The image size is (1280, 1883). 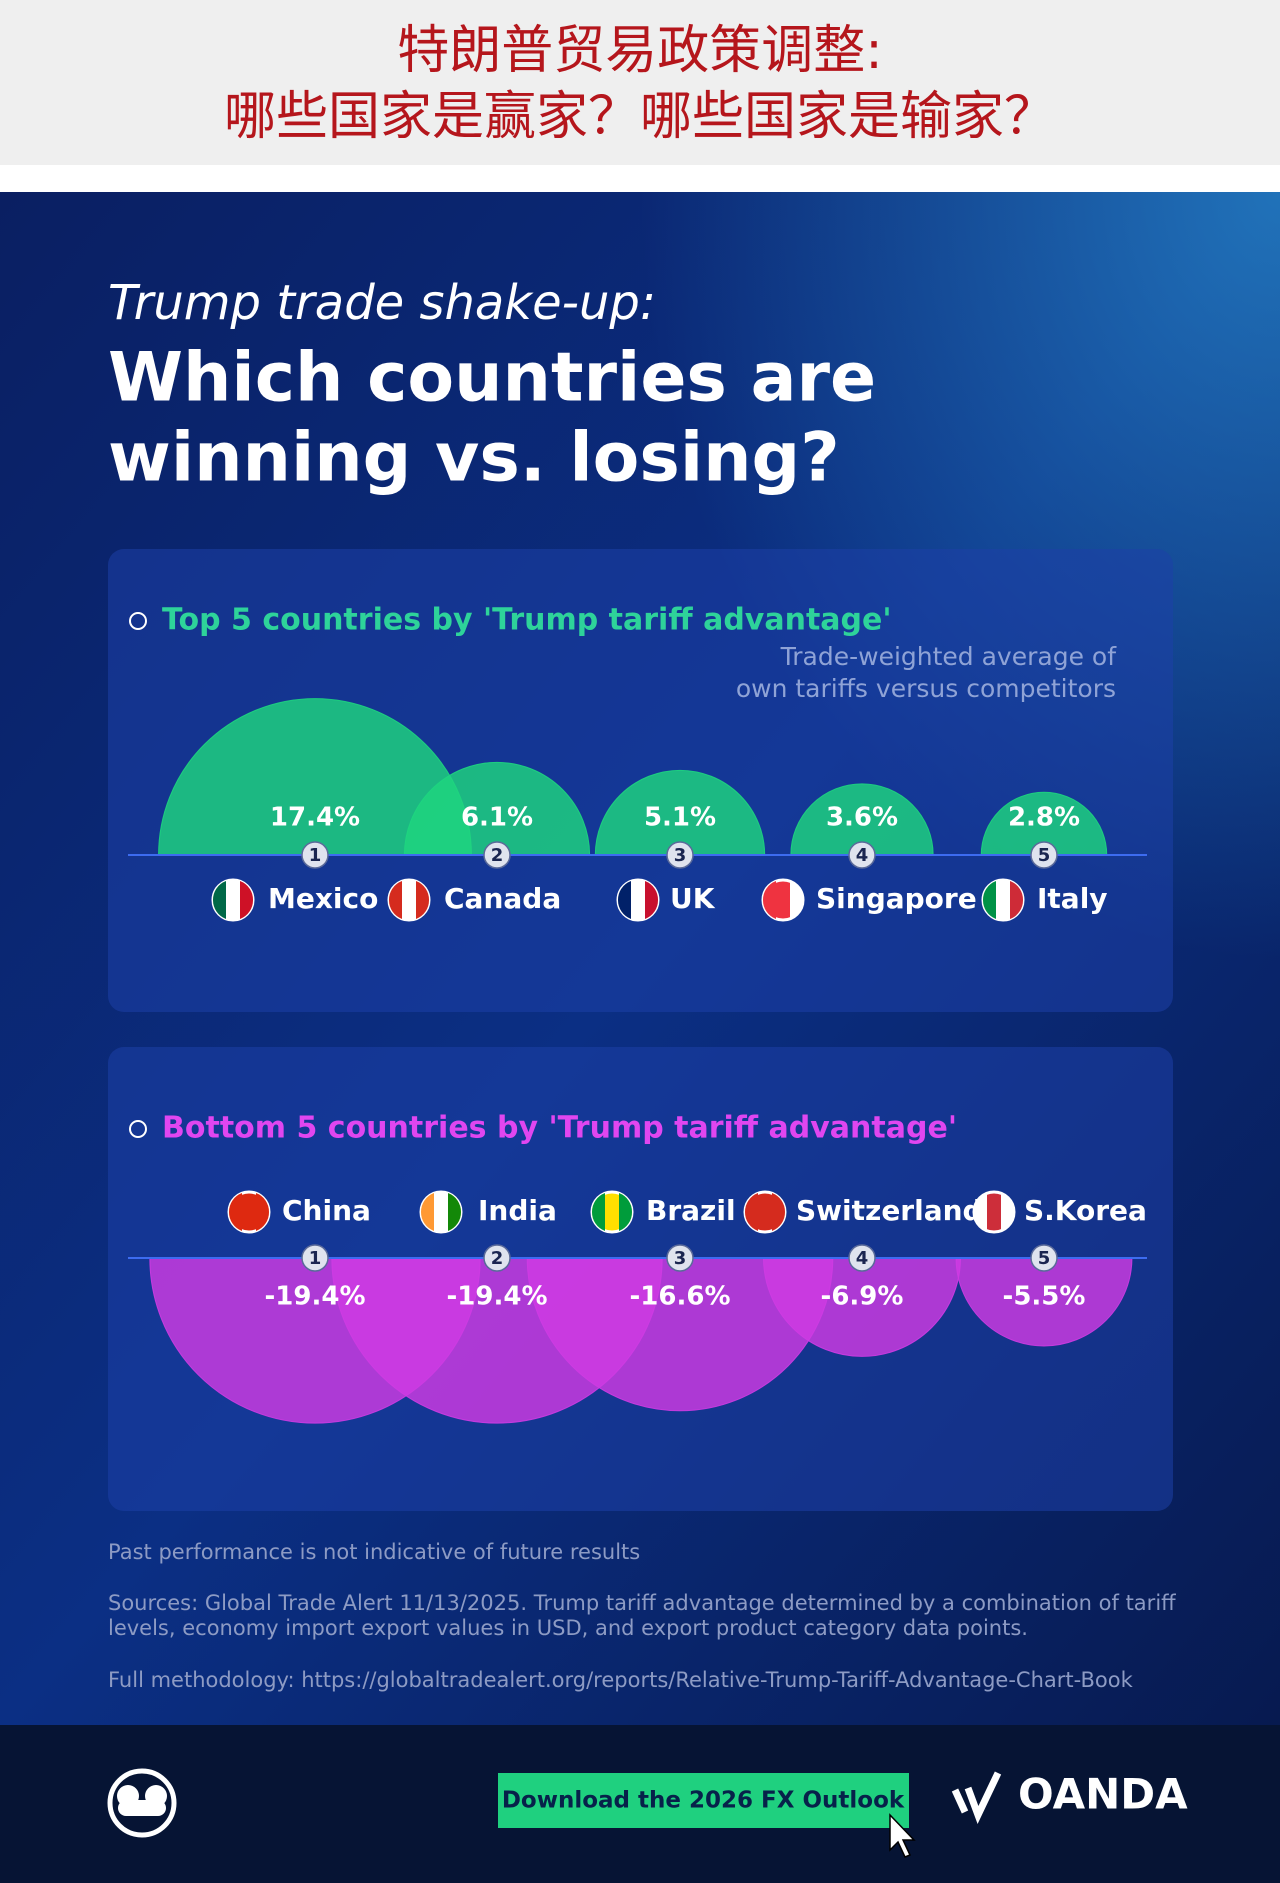 I want to click on value-label: 5.1%, so click(x=680, y=818).